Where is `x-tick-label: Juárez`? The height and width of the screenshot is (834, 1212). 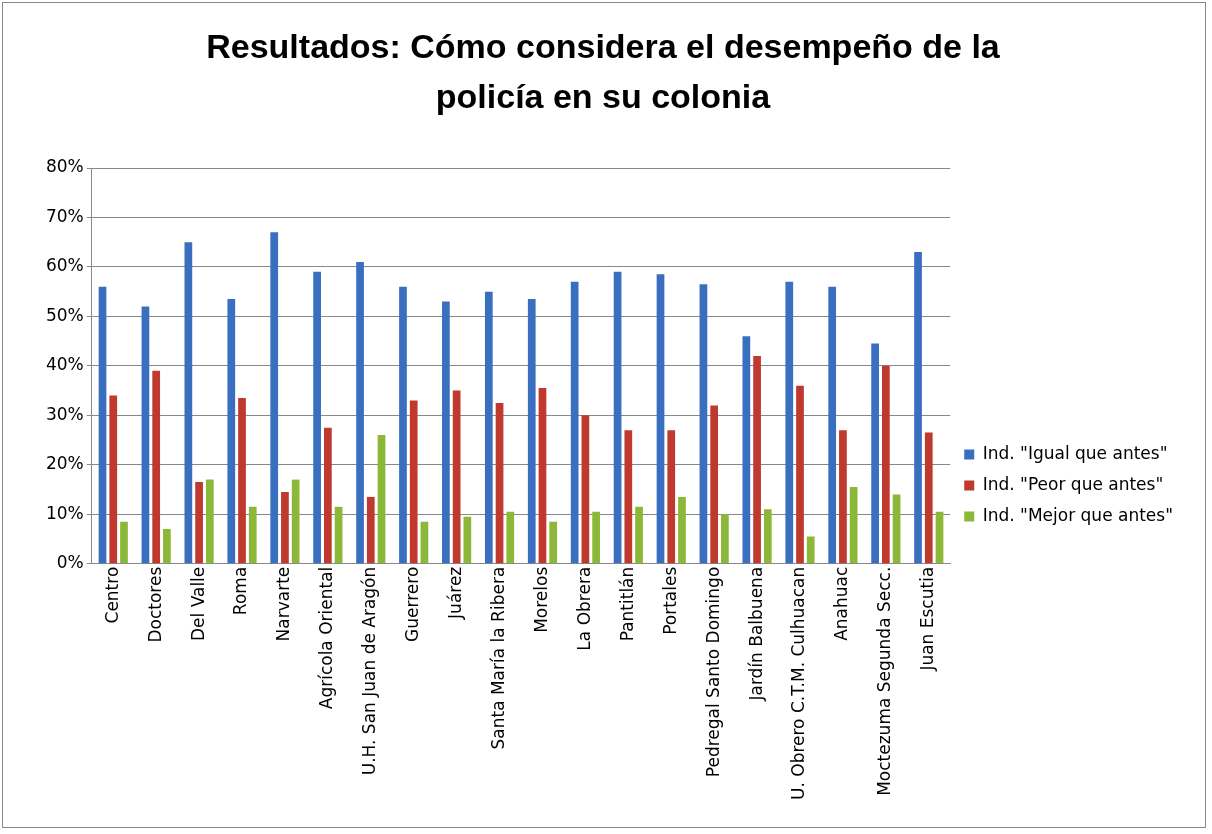
x-tick-label: Juárez is located at coordinates (455, 593).